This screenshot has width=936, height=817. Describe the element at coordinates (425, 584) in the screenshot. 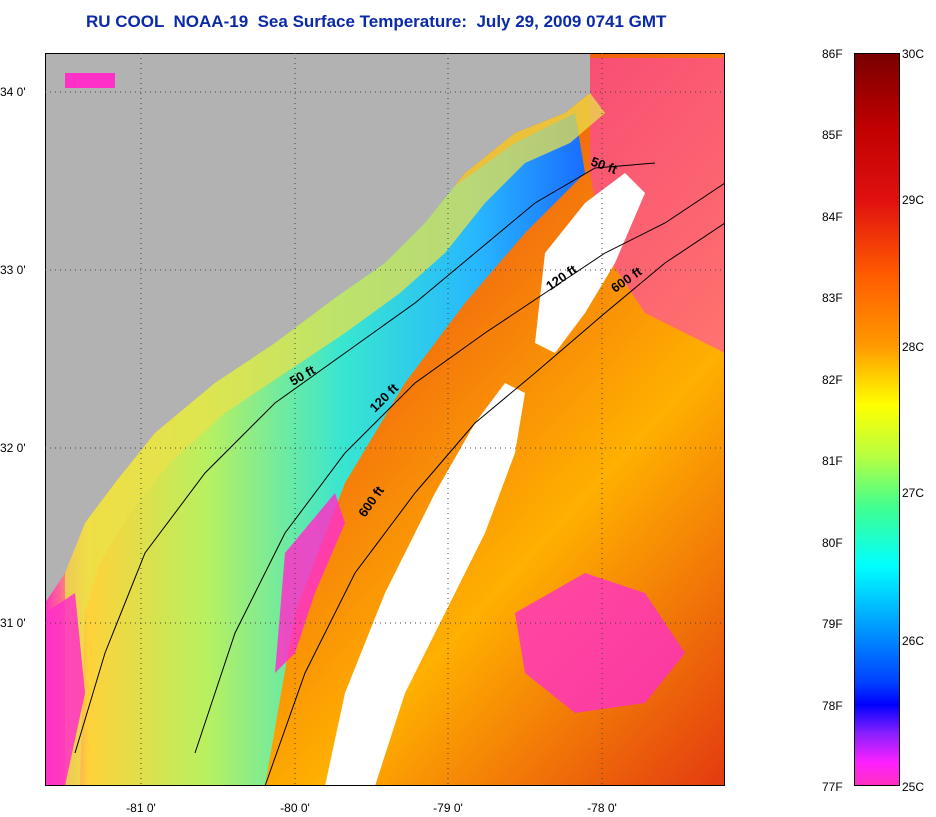

I see `cloud-band` at that location.